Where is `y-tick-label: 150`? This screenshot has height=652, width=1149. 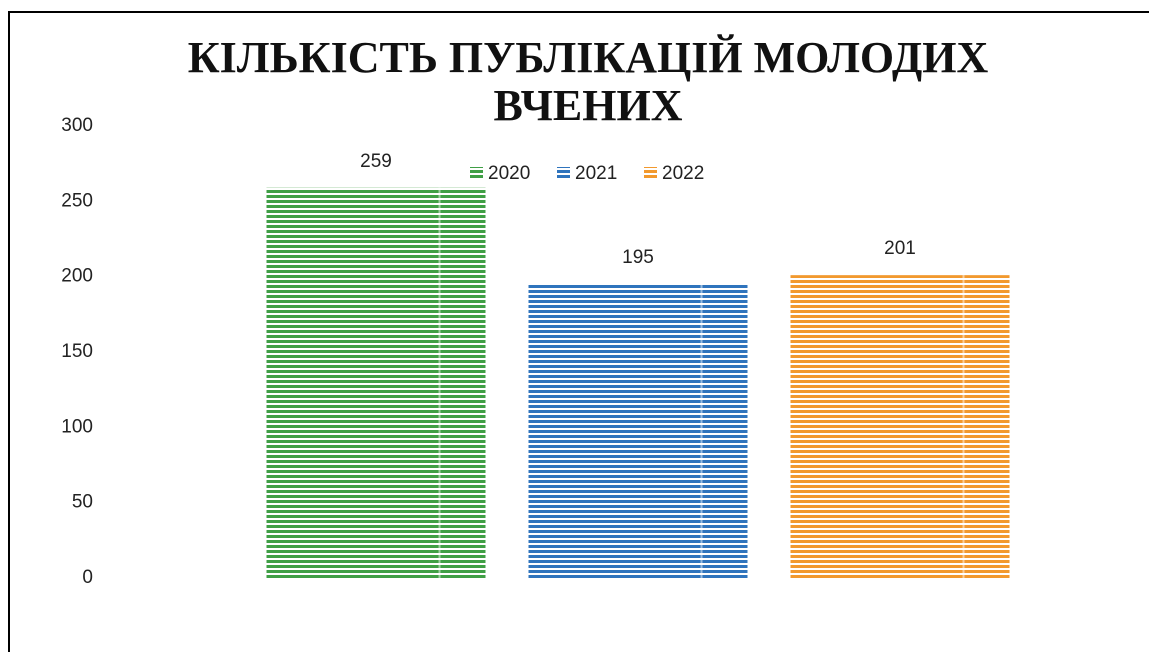
y-tick-label: 150 is located at coordinates (77, 351).